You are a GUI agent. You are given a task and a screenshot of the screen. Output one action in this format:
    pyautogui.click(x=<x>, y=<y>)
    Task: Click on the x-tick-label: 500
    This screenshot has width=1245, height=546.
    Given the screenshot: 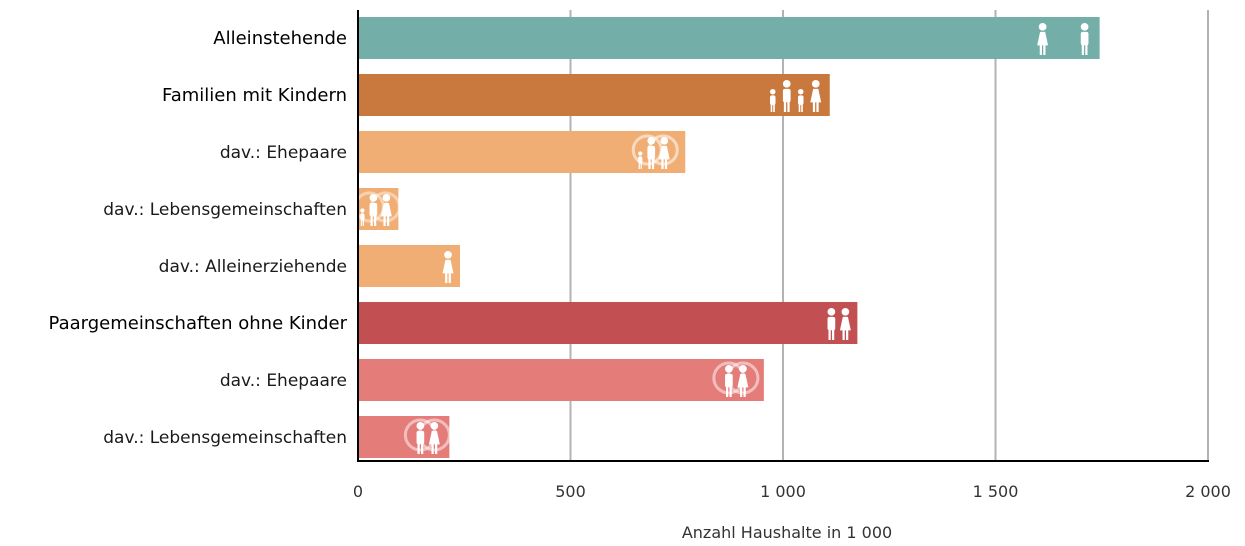 What is the action you would take?
    pyautogui.click(x=570, y=491)
    